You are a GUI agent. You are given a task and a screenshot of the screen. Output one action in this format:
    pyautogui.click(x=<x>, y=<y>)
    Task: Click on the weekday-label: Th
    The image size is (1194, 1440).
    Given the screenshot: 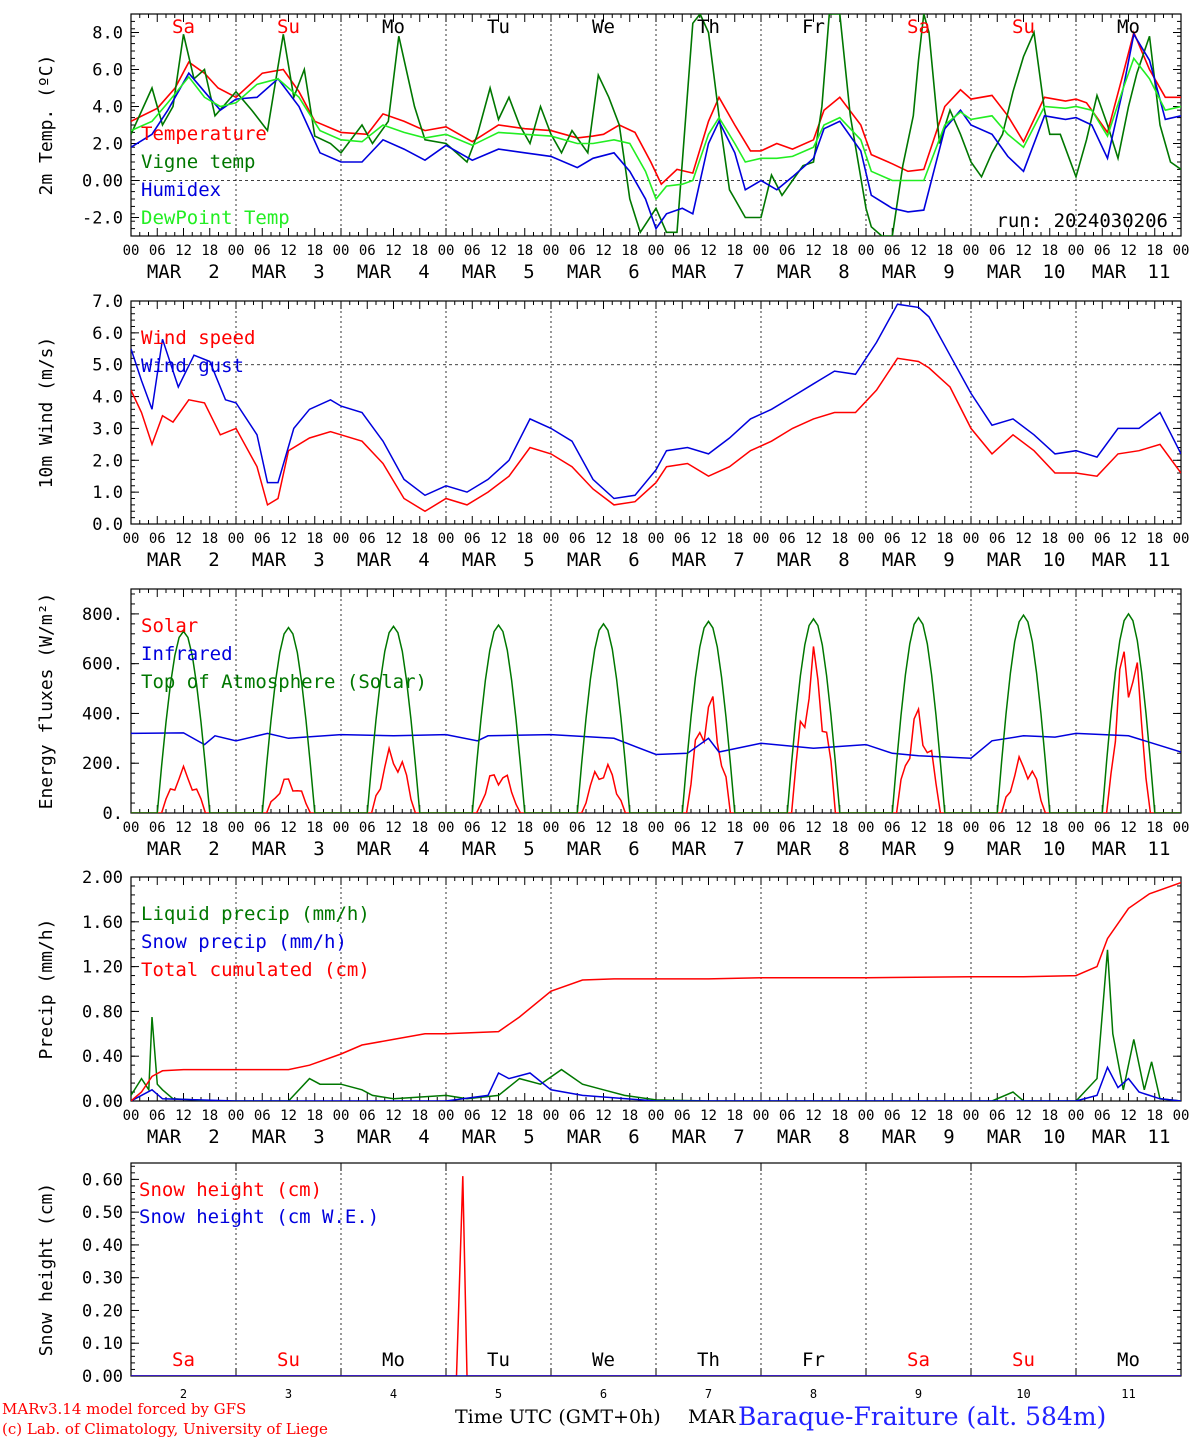 What is the action you would take?
    pyautogui.click(x=708, y=27)
    